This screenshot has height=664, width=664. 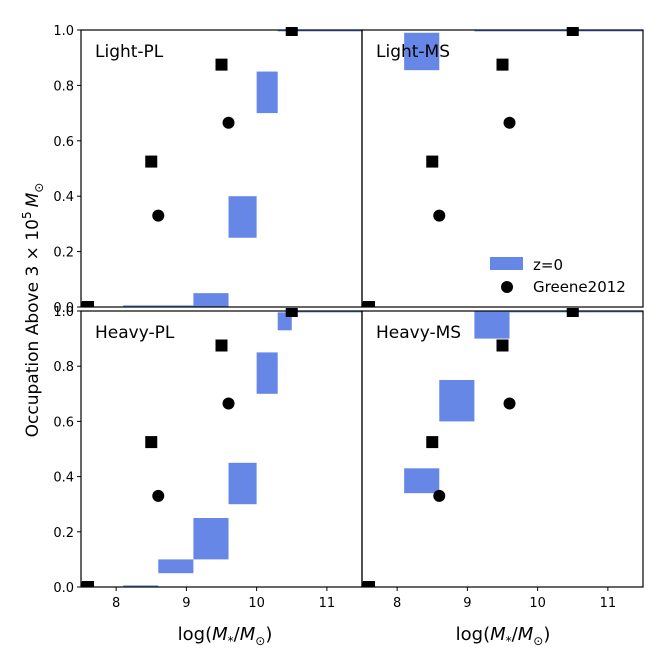 What do you see at coordinates (506, 263) in the screenshot?
I see `legend-patch-z0` at bounding box center [506, 263].